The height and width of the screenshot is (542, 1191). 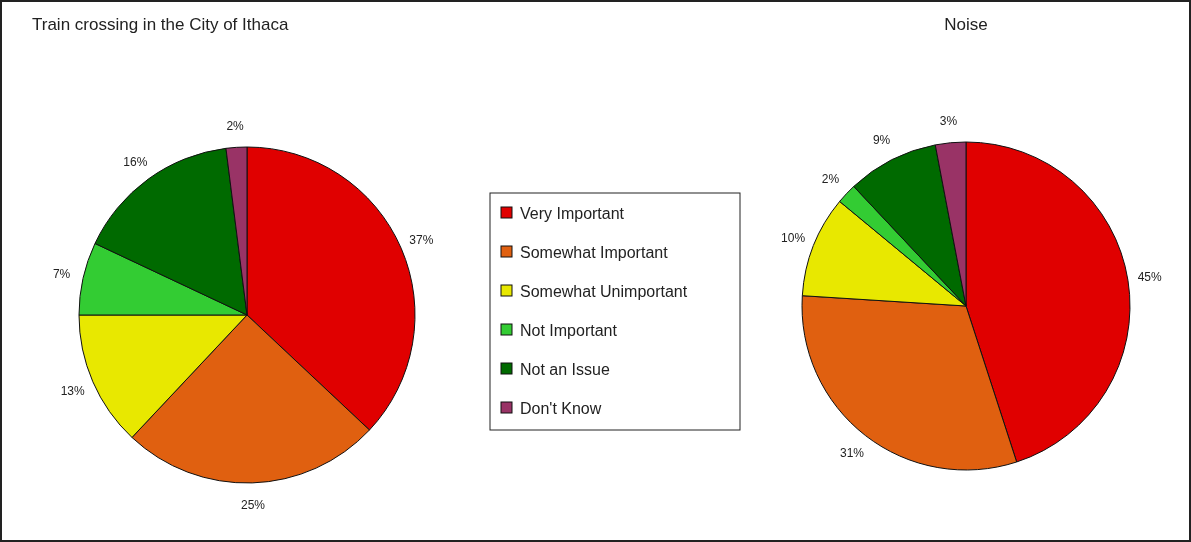 What do you see at coordinates (948, 121) in the screenshot?
I see `data-label: 3%` at bounding box center [948, 121].